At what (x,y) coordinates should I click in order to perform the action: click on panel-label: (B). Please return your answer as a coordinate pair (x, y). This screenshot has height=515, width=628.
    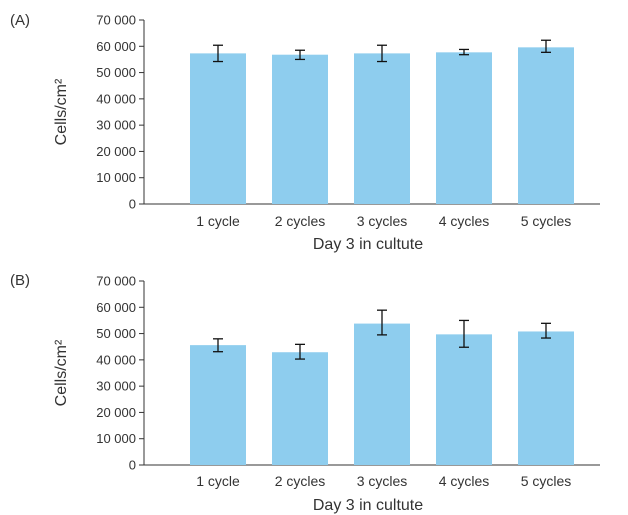
    Looking at the image, I should click on (20, 280).